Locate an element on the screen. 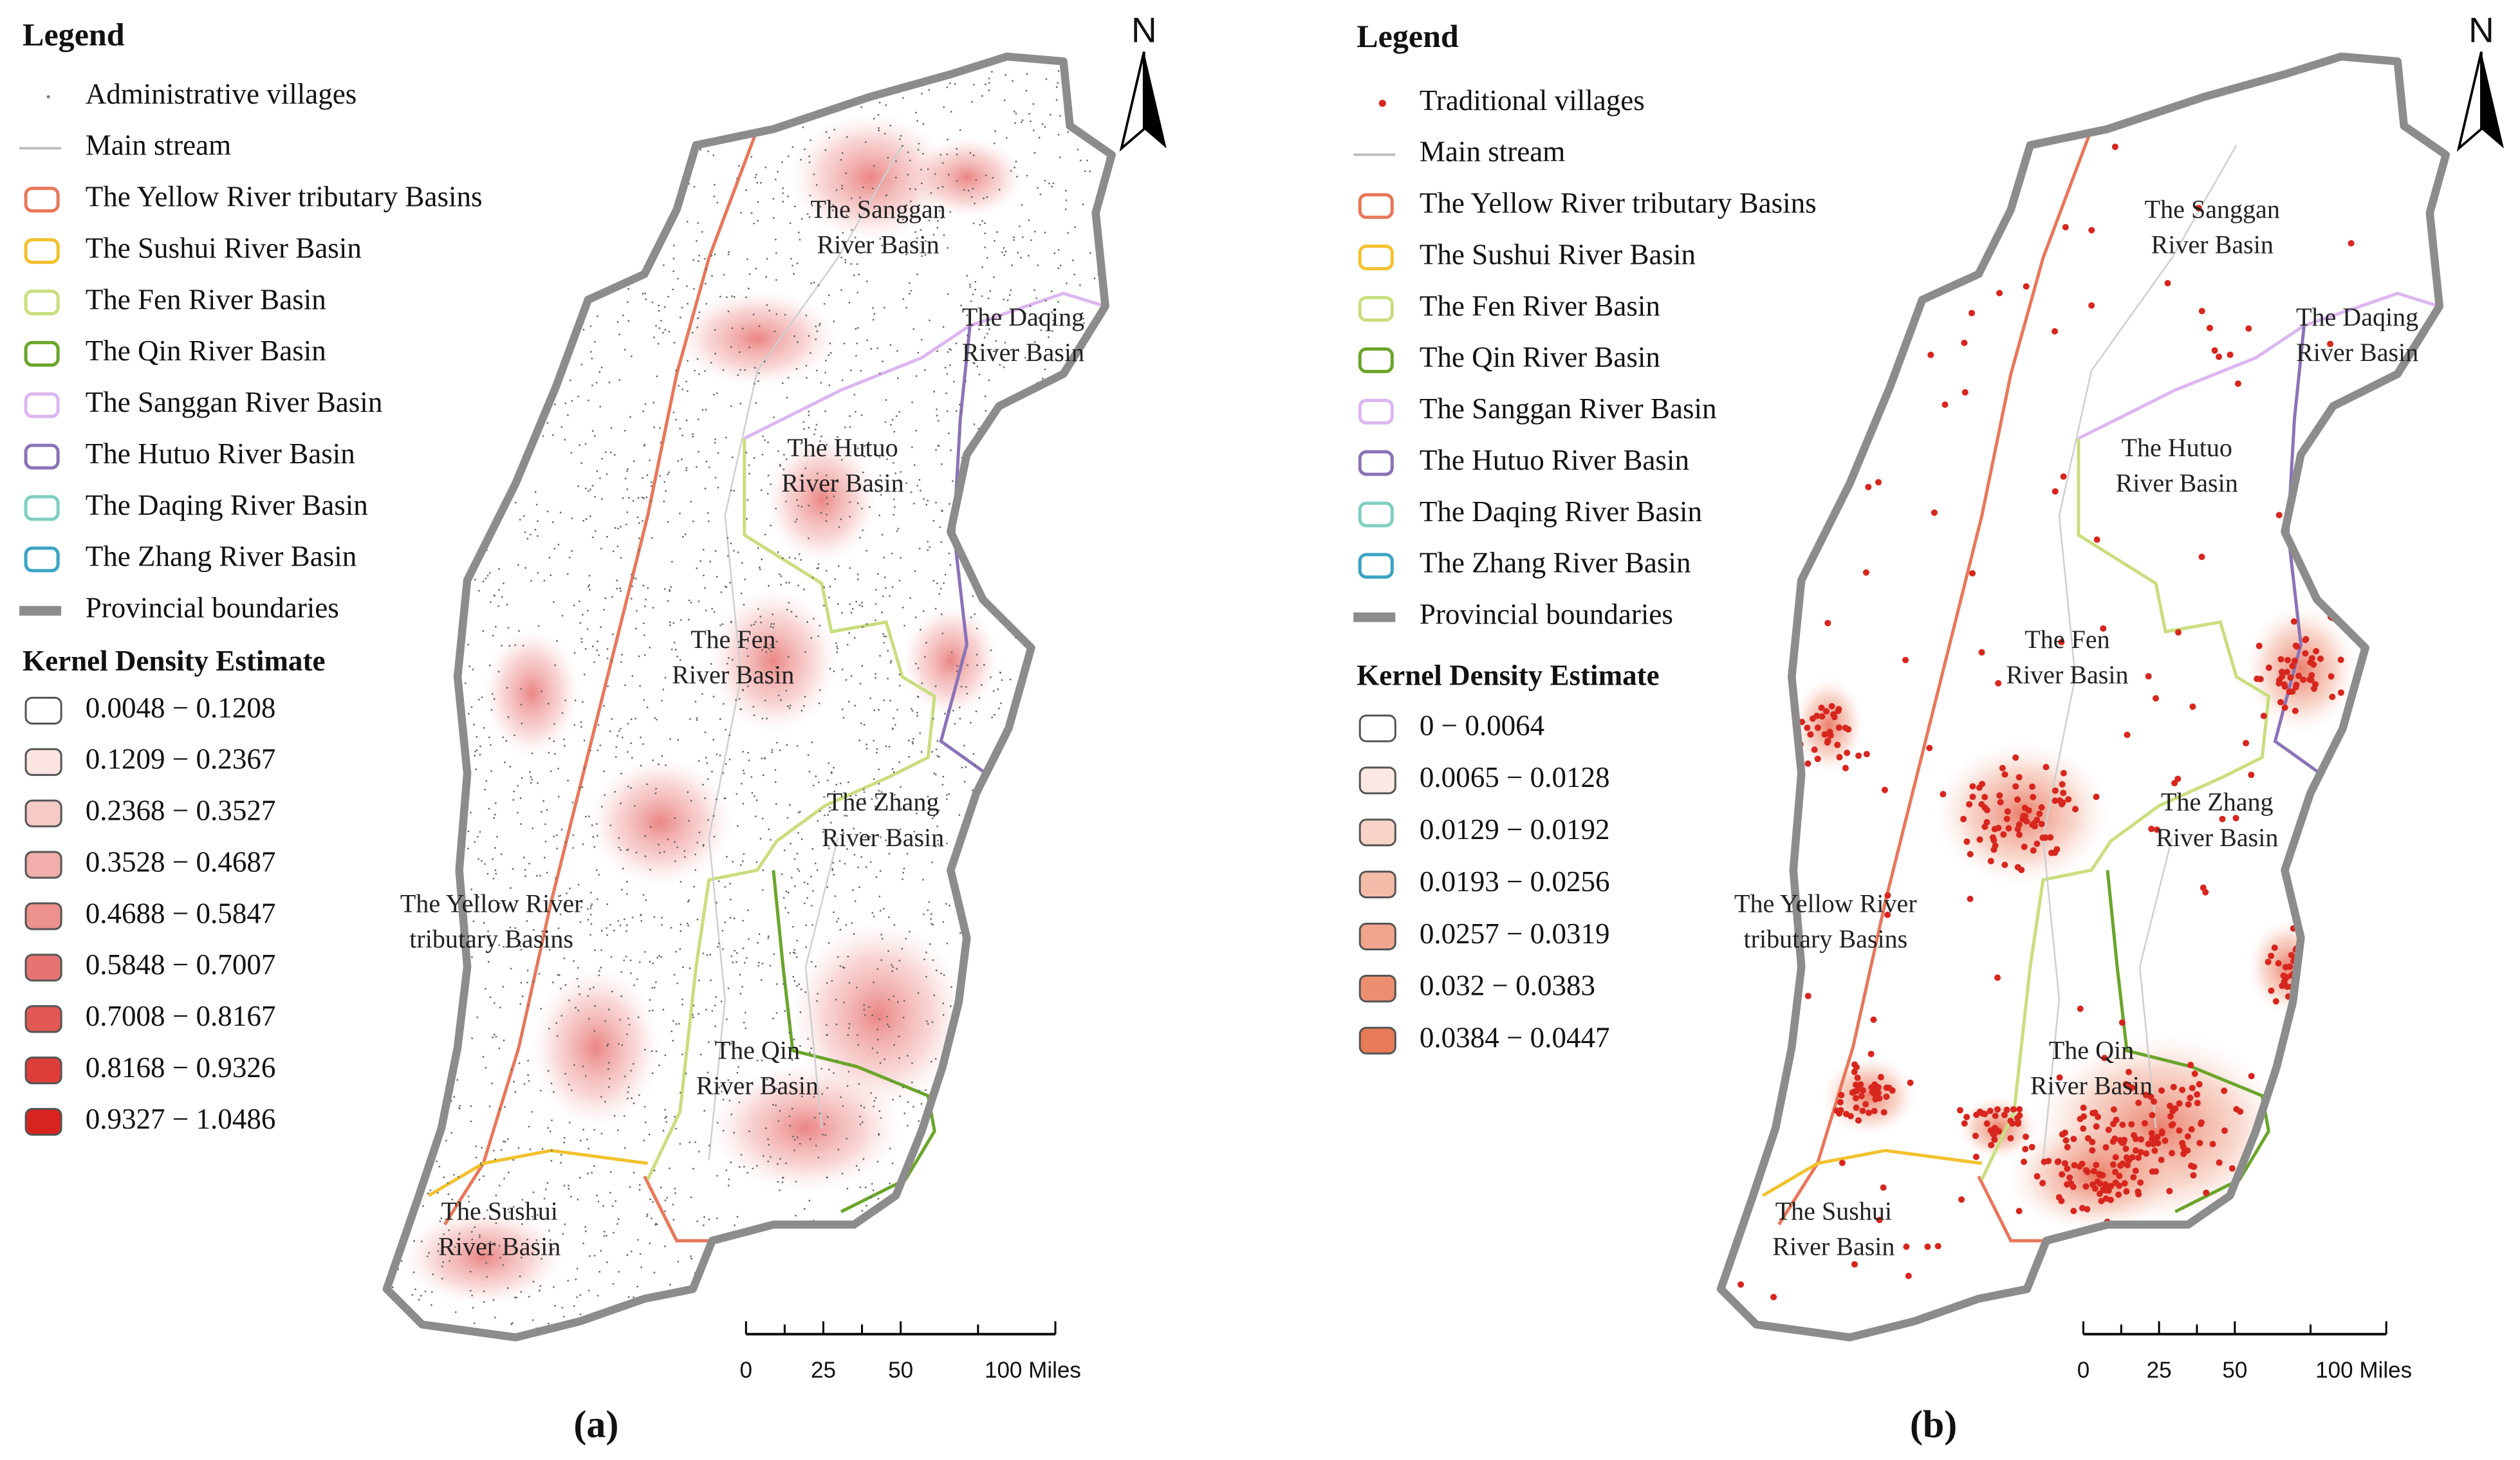 Image resolution: width=2520 pixels, height=1460 pixels. north-arrow is located at coordinates (2469, 101).